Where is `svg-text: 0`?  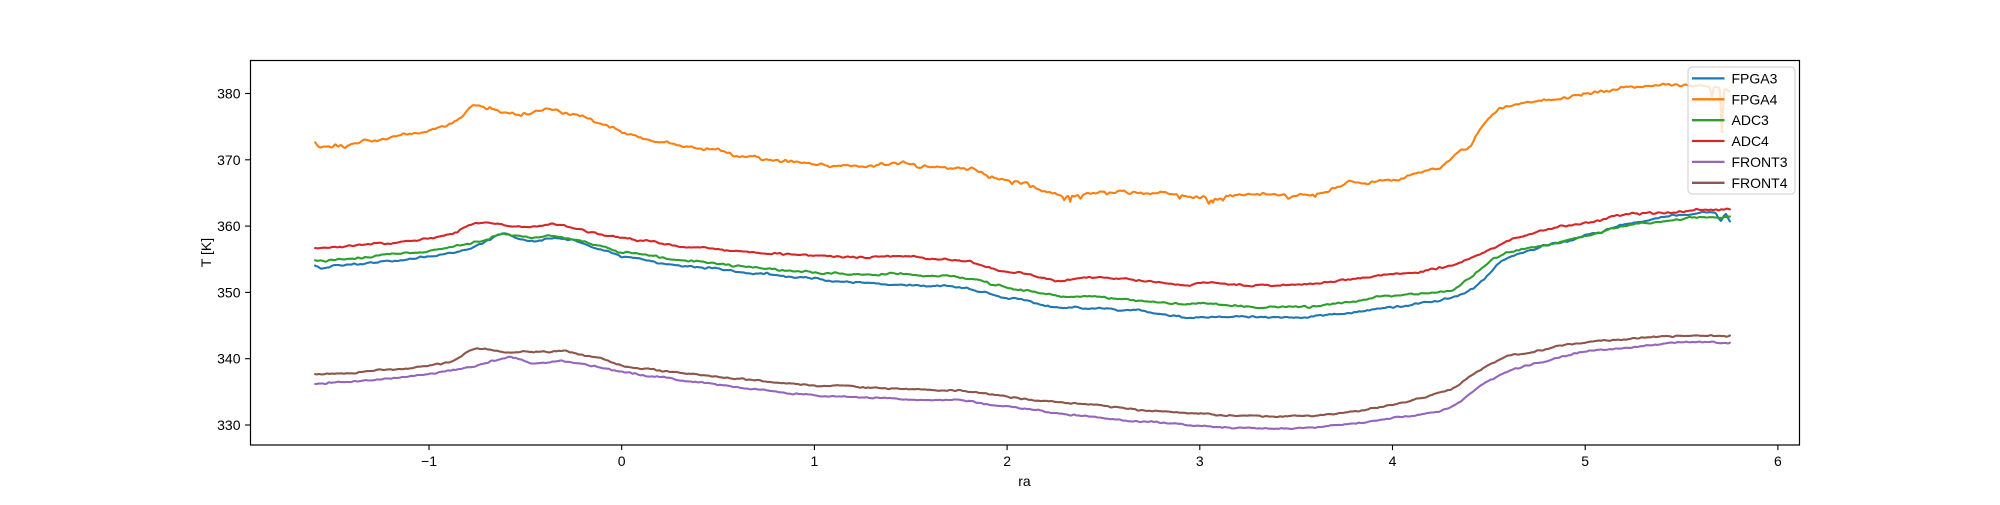
svg-text: 0 is located at coordinates (622, 461).